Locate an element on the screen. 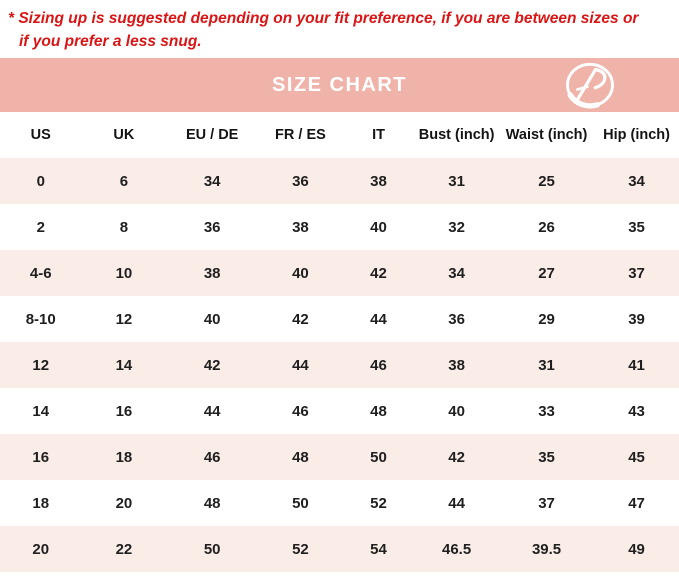 The width and height of the screenshot is (679, 577). table-cell: 8-10 is located at coordinates (40, 319).